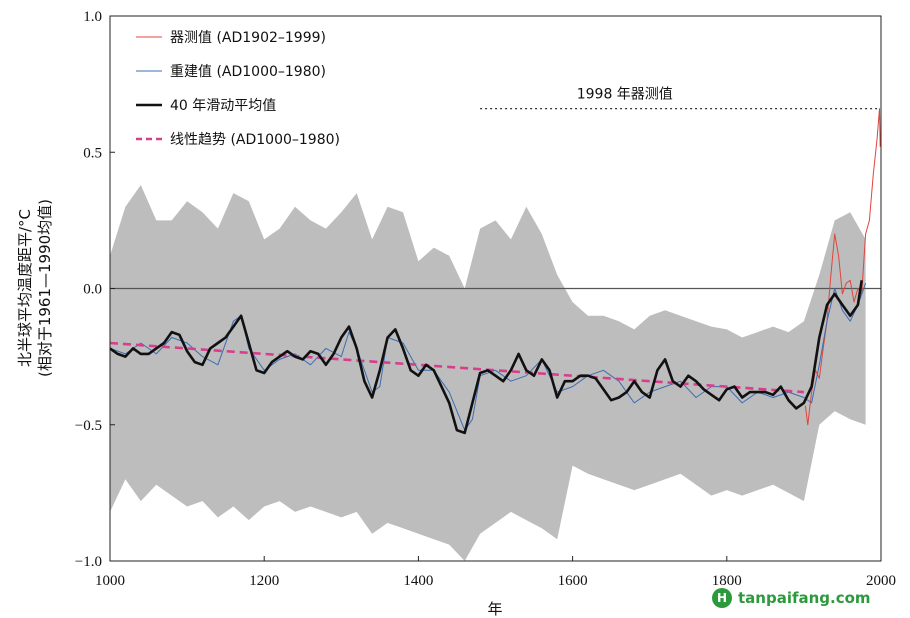  I want to click on y-axis-title-line1: 北半球平均温度距平/°C, so click(25, 288).